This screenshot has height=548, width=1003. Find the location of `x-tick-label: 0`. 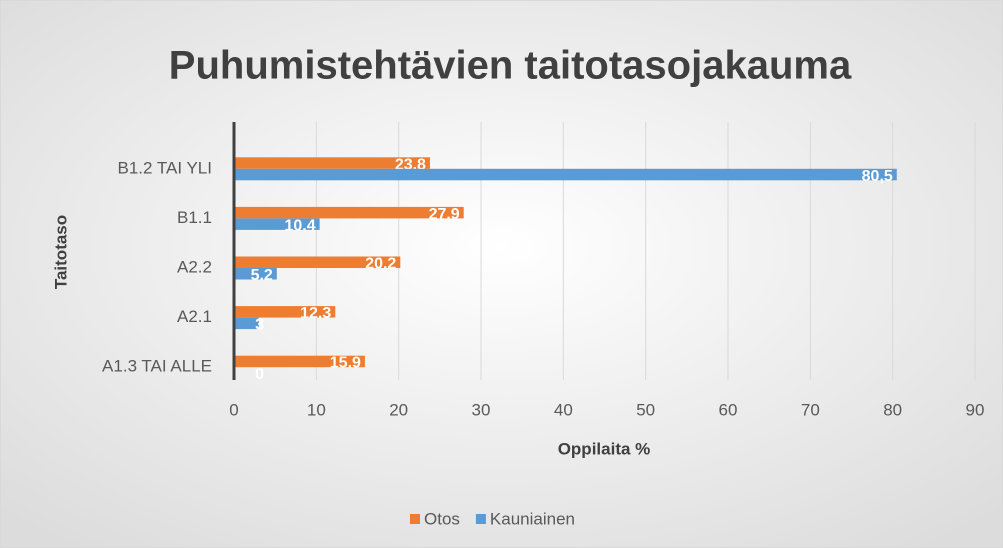

x-tick-label: 0 is located at coordinates (233, 409).